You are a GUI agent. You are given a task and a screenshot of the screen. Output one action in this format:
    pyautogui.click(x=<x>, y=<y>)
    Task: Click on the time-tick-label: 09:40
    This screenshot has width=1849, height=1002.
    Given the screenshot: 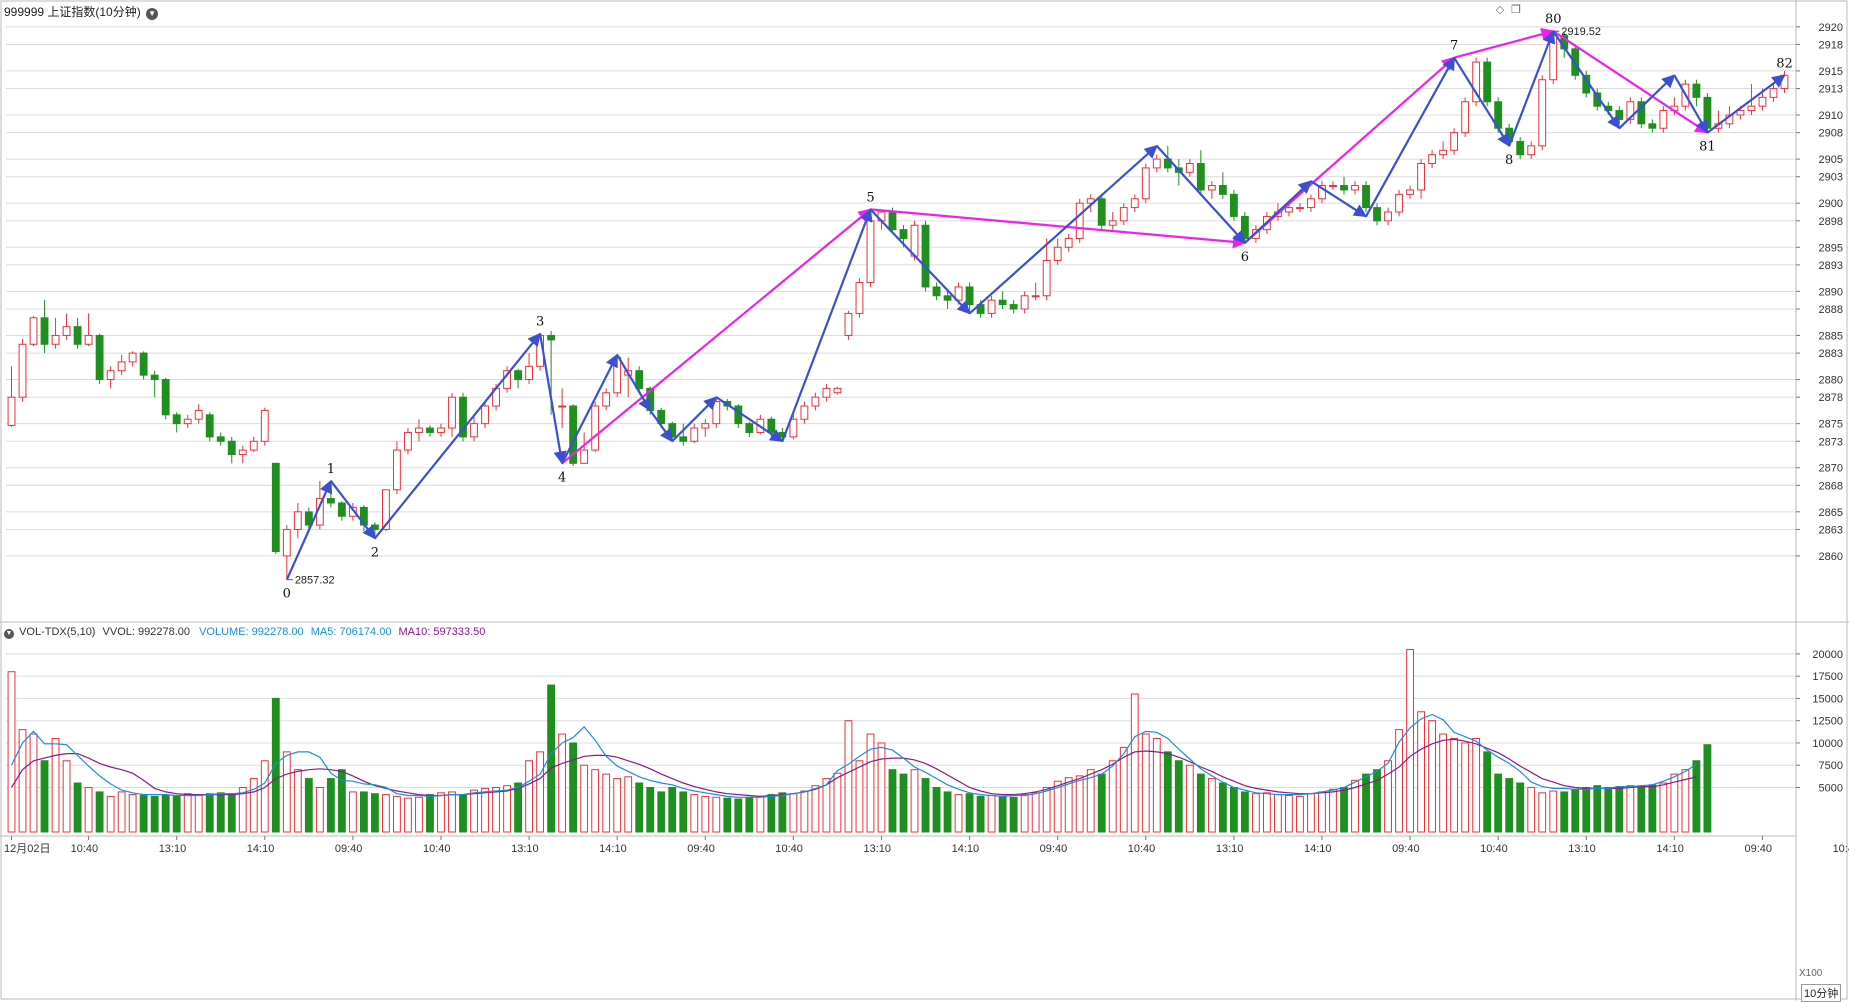 What is the action you would take?
    pyautogui.click(x=1406, y=849)
    